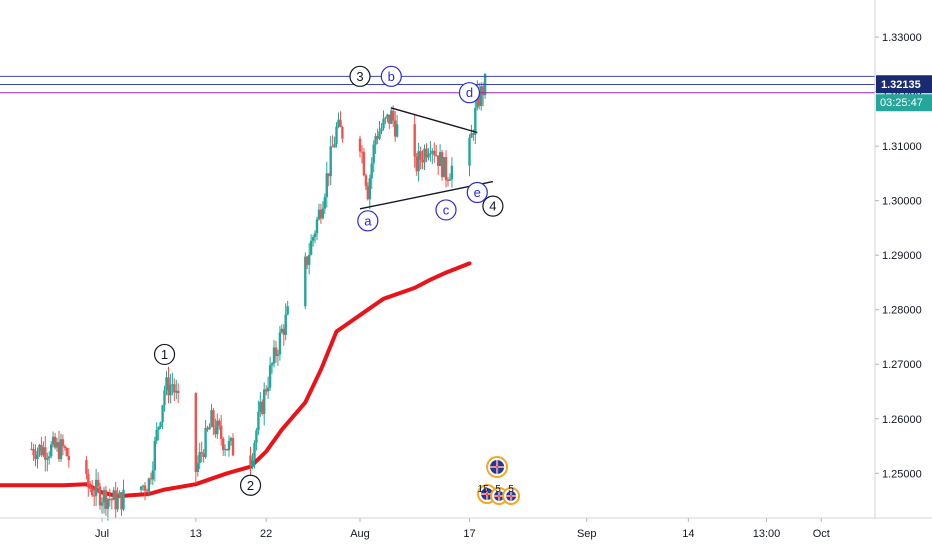  Describe the element at coordinates (902, 365) in the screenshot. I see `y-tick-label: 1.27000` at that location.